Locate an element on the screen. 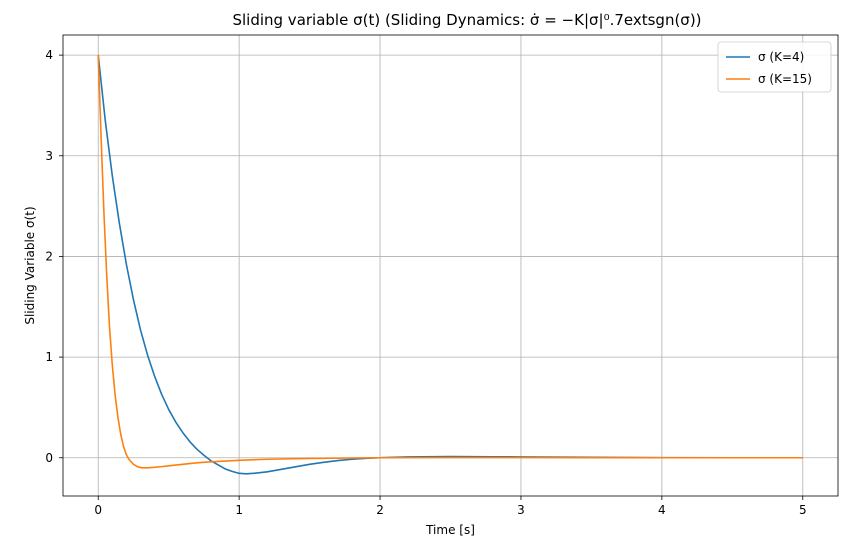  y-axis-label: Sliding Variable σ(t) is located at coordinates (30, 265).